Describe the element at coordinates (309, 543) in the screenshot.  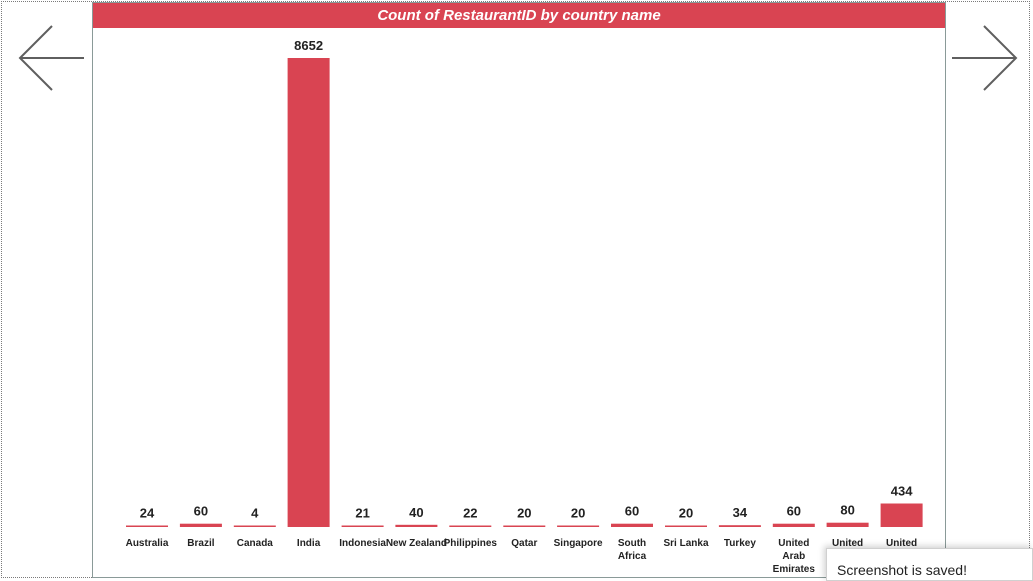
I see `x-tick-label: India` at that location.